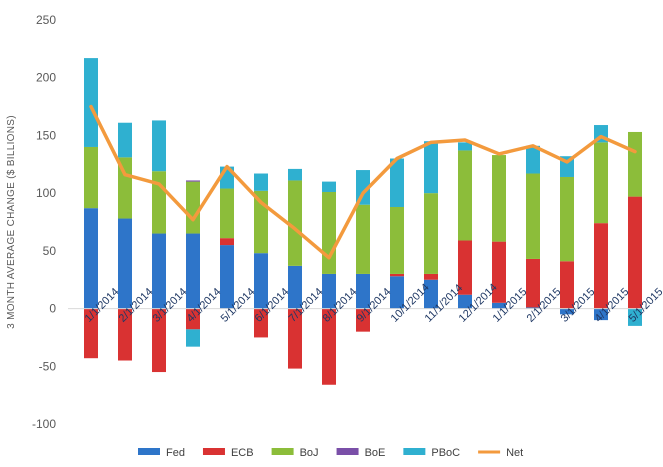 Image resolution: width=663 pixels, height=467 pixels. Describe the element at coordinates (44, 222) in the screenshot. I see `y-axis: -100 -50 0 50 100 150 200 250` at that location.